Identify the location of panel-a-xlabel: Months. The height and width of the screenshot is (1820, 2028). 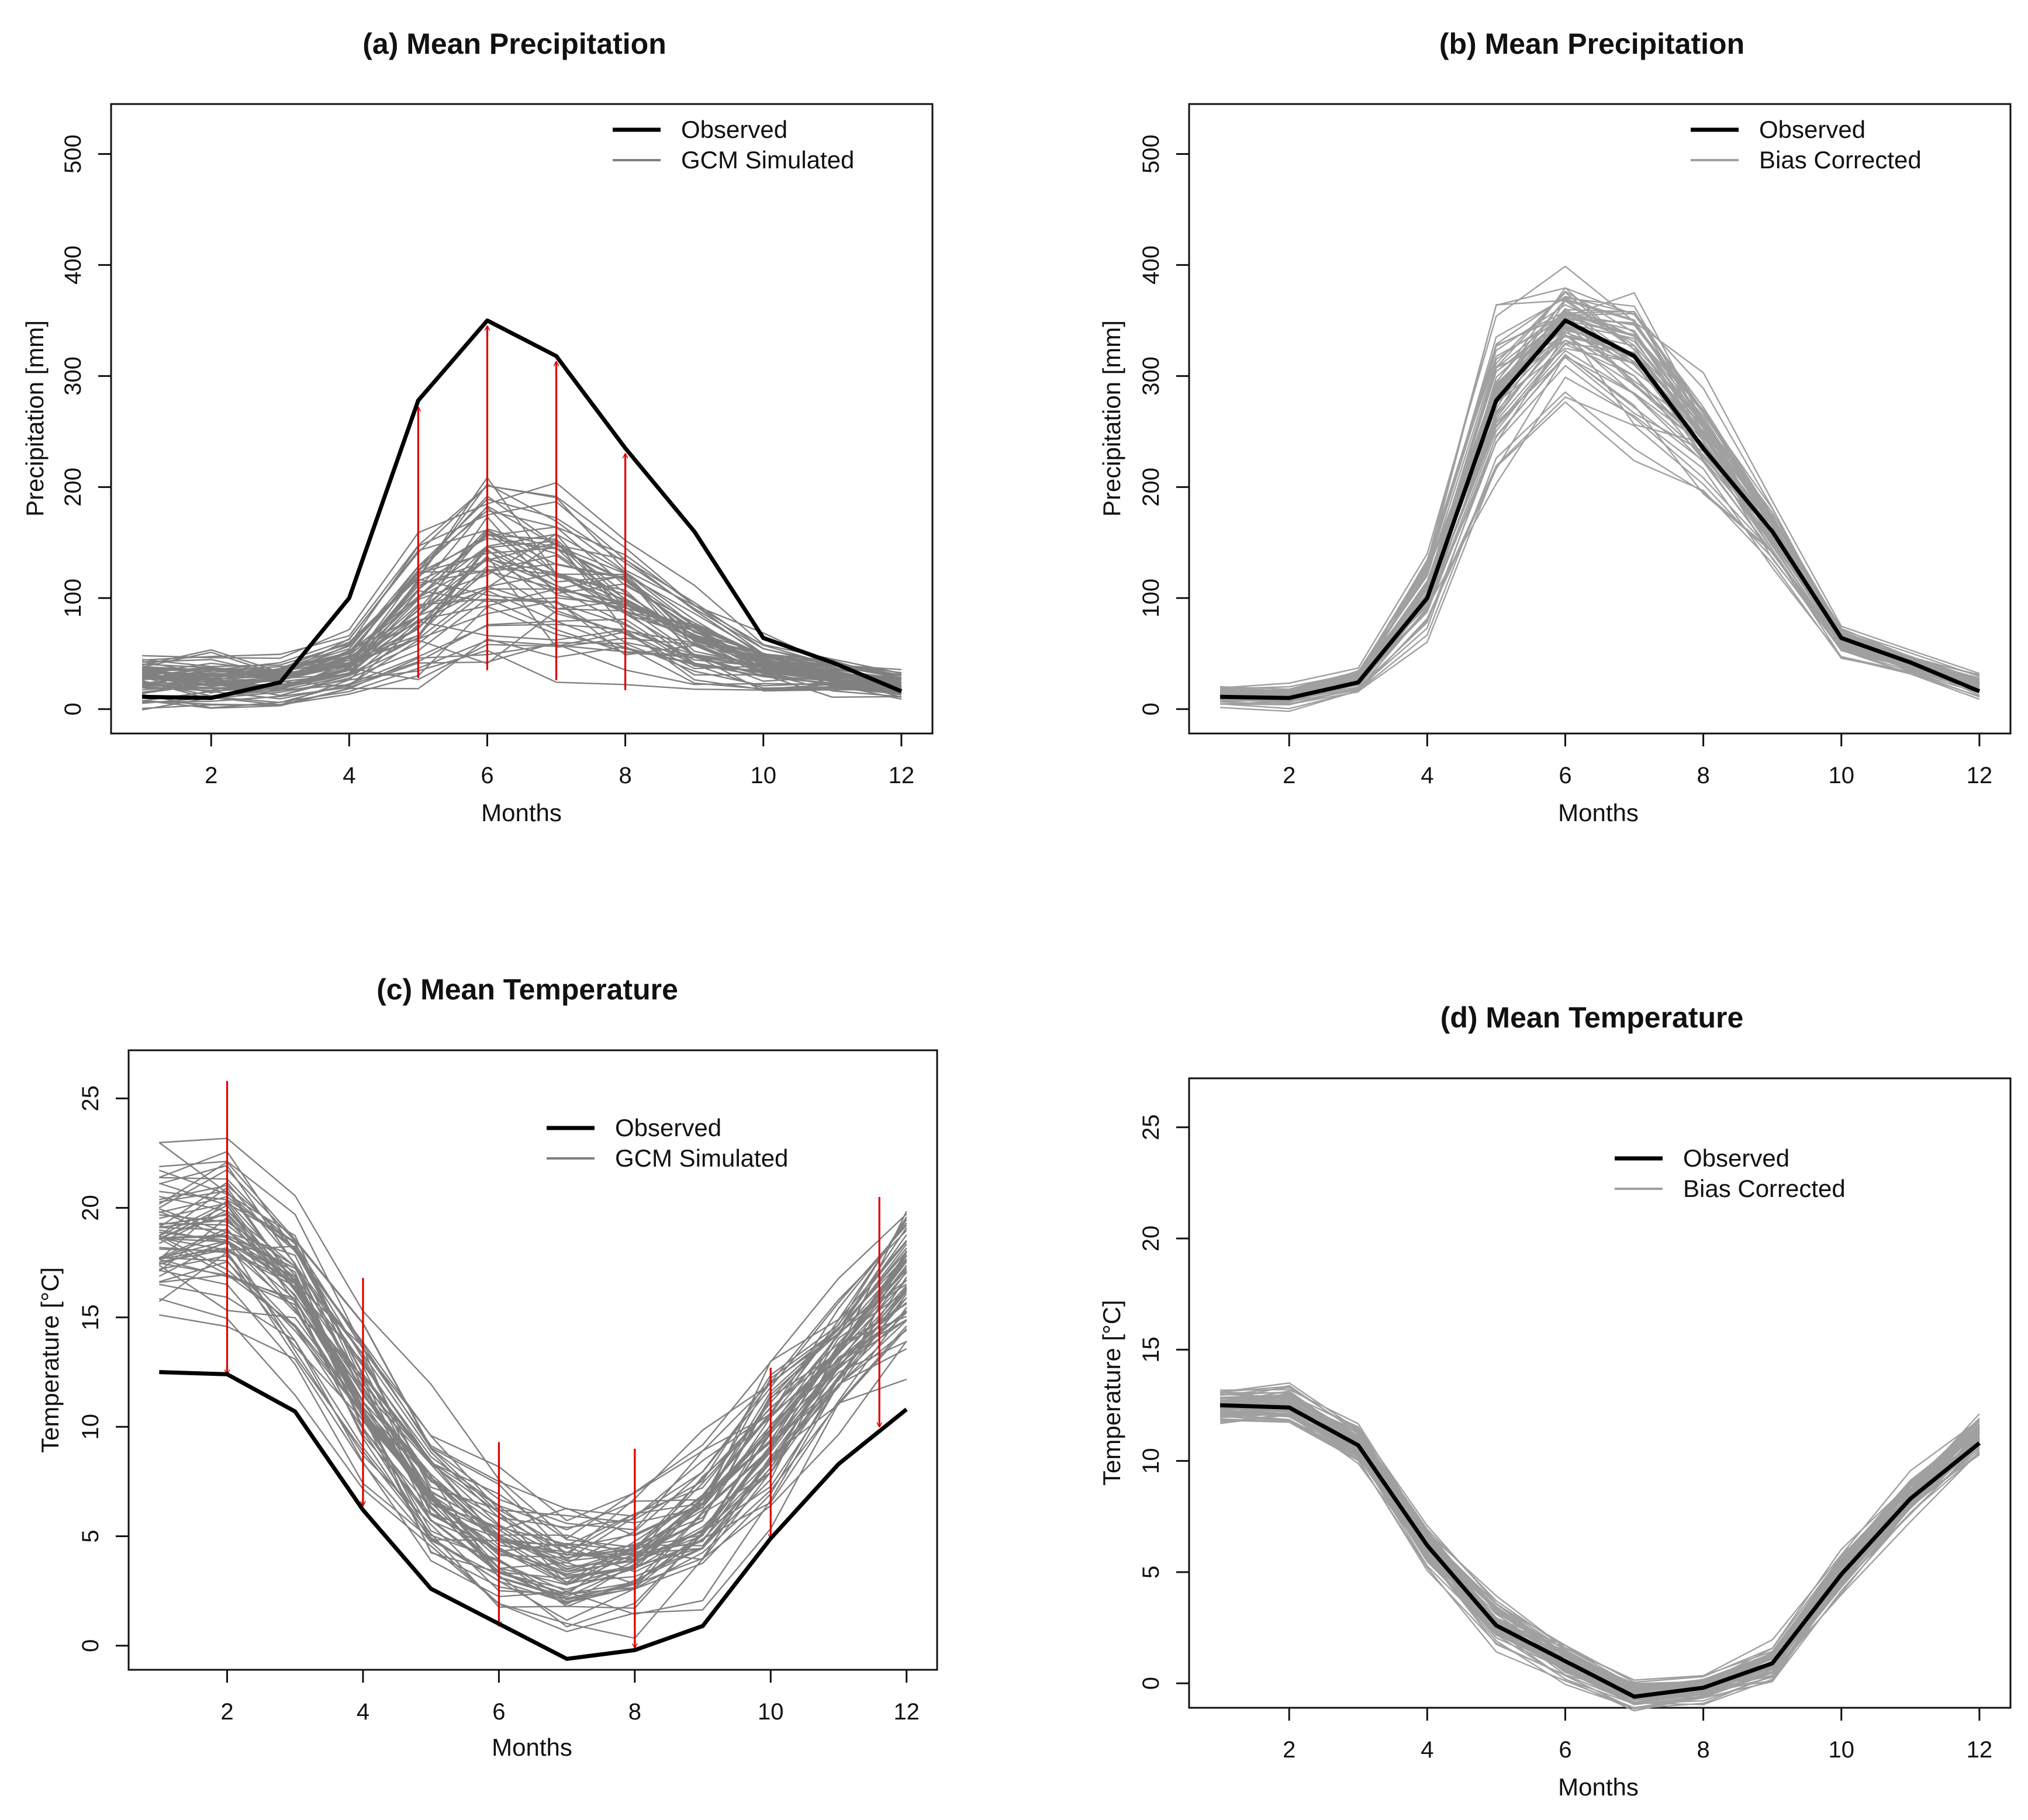
(521, 812).